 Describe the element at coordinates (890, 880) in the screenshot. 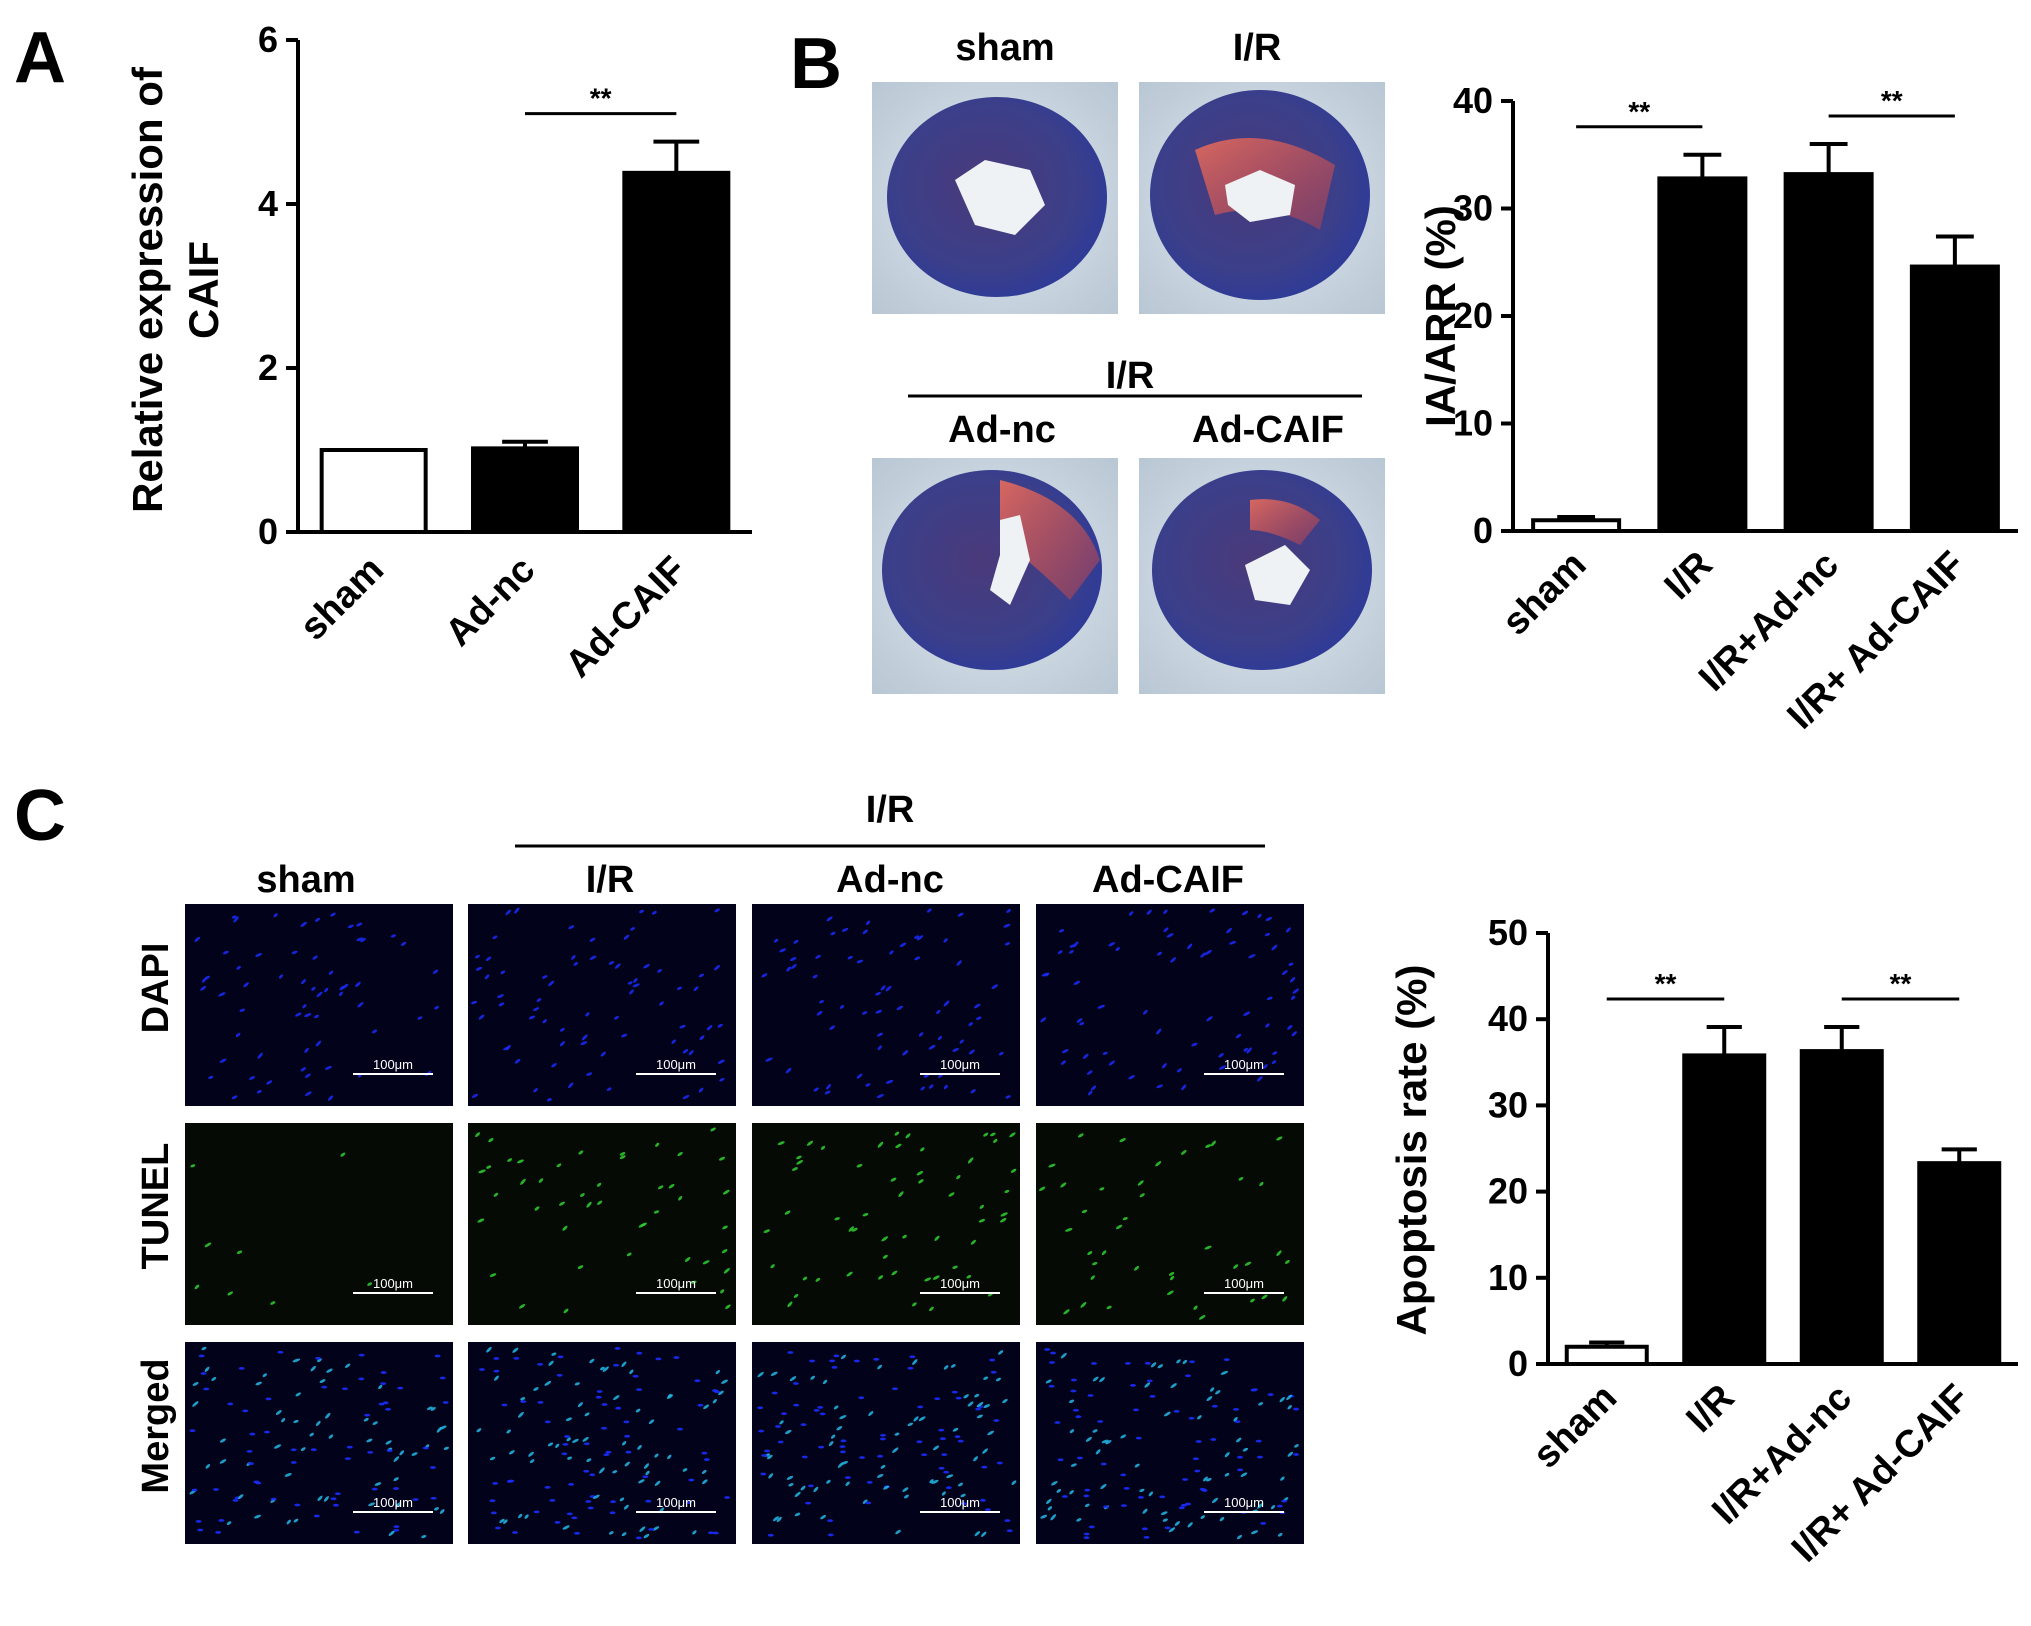

I see `micro-col-label-ad-nc: Ad-nc` at that location.